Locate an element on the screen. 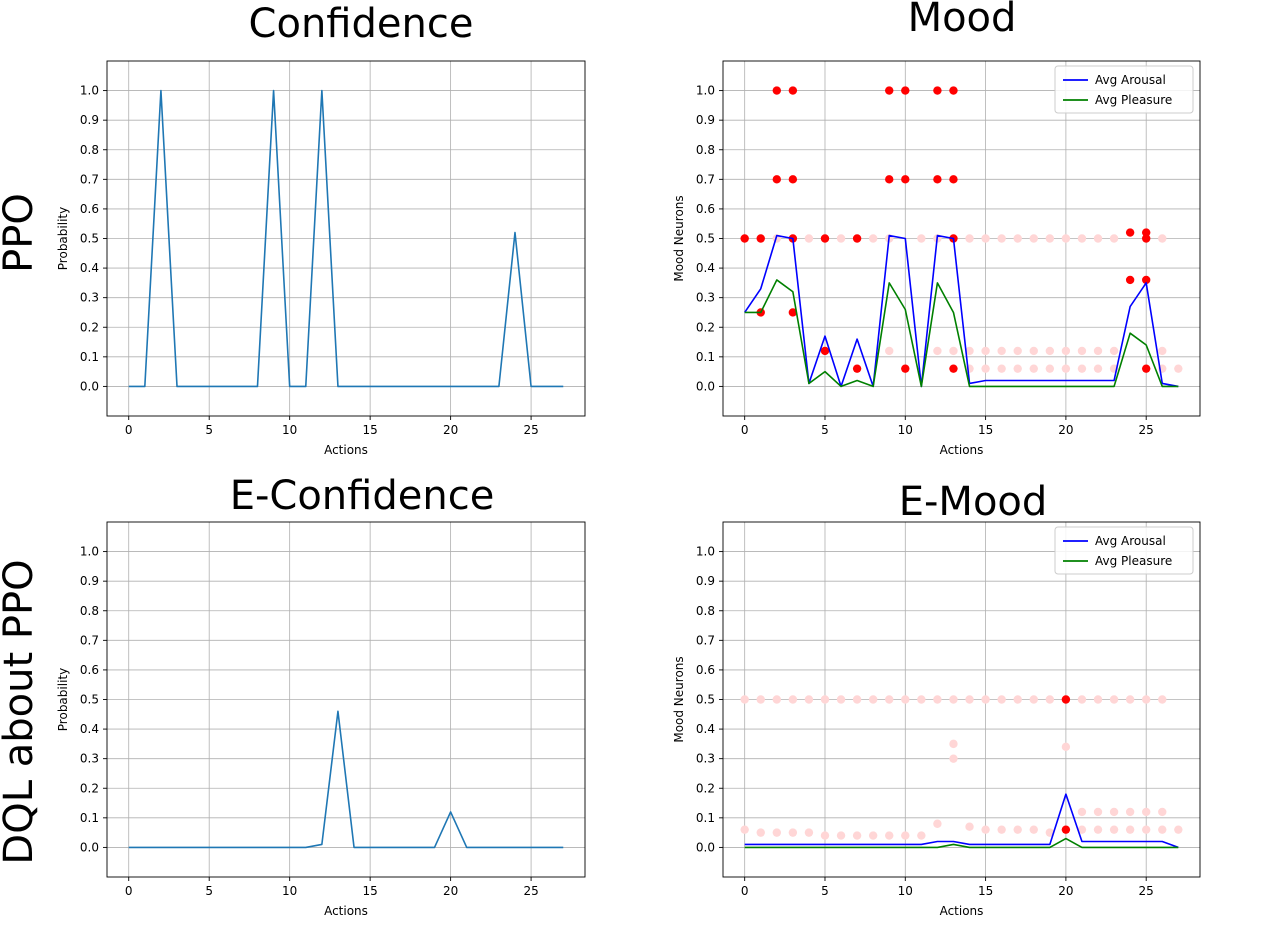 The width and height of the screenshot is (1261, 928). legend-box is located at coordinates (1124, 550).